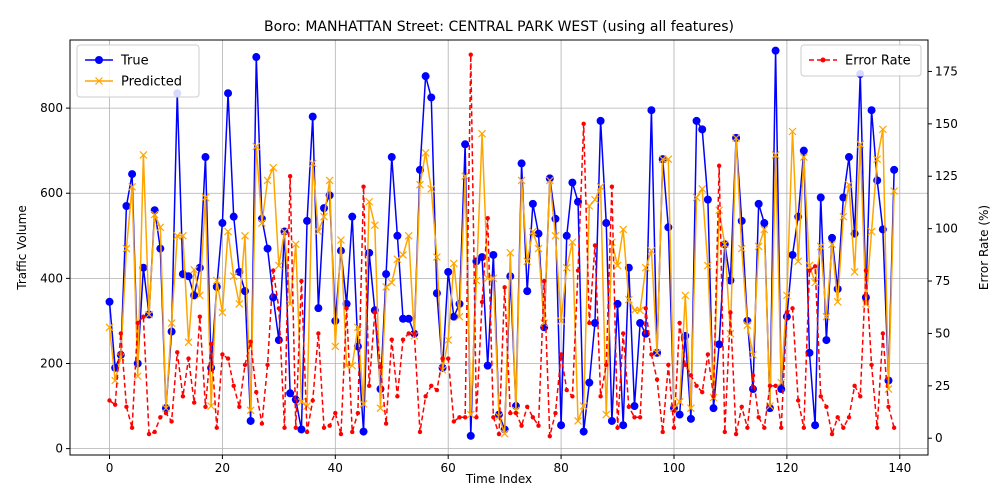 The image size is (1000, 500). Describe the element at coordinates (22, 248) in the screenshot. I see `left-axis-label: Traffic Volume` at that location.